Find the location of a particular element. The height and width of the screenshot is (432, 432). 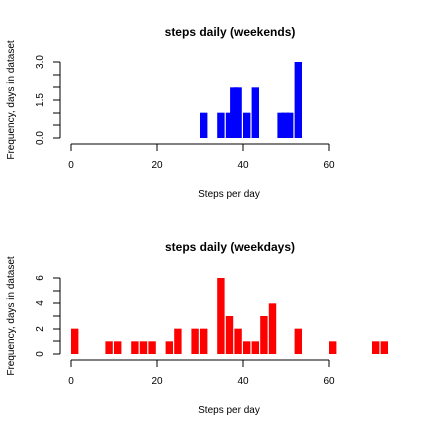

weekends-y-tick-label: 1.5 is located at coordinates (40, 100).